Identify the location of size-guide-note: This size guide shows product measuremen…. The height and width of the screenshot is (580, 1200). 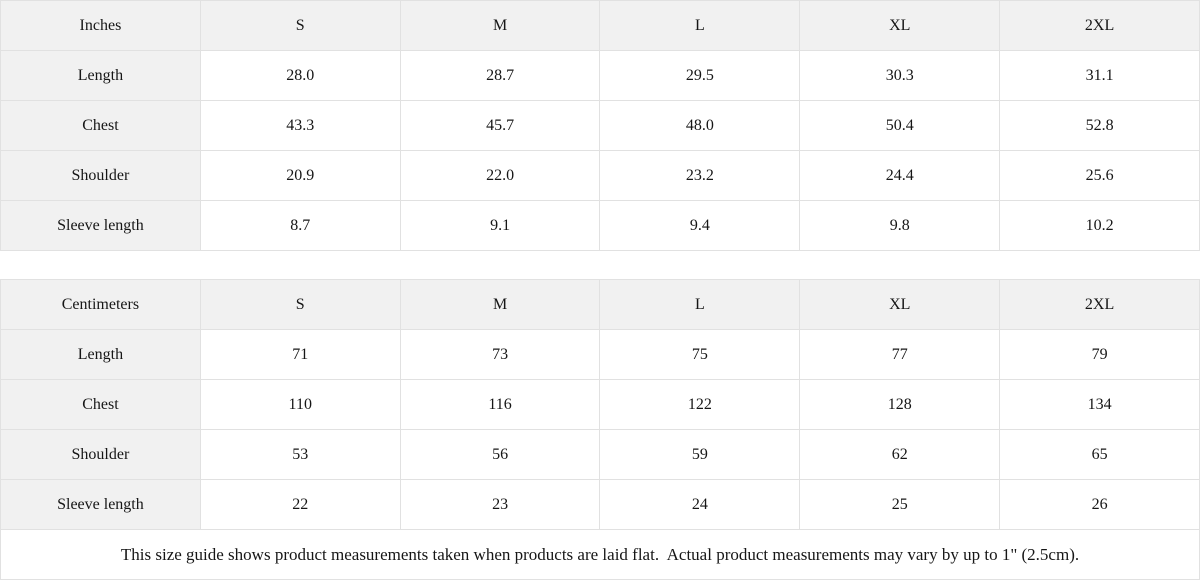
(600, 555).